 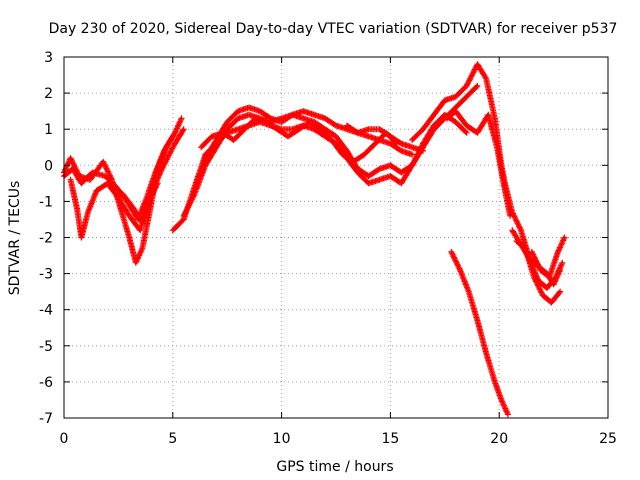 What do you see at coordinates (46, 275) in the screenshot?
I see `y-tick-label: -3` at bounding box center [46, 275].